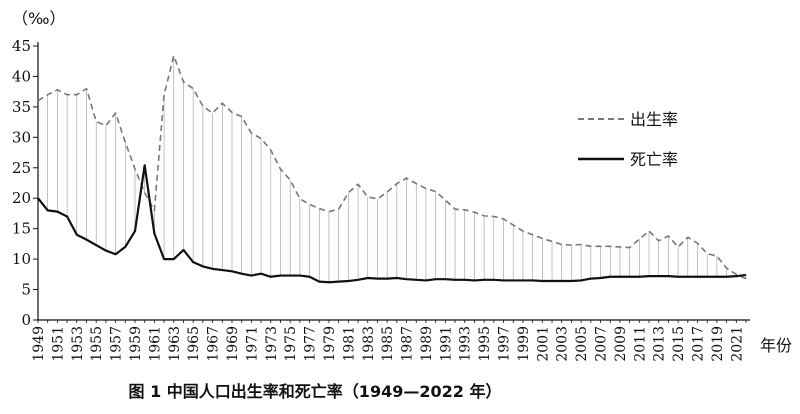  I want to click on x-tick-label: 2009, so click(621, 344).